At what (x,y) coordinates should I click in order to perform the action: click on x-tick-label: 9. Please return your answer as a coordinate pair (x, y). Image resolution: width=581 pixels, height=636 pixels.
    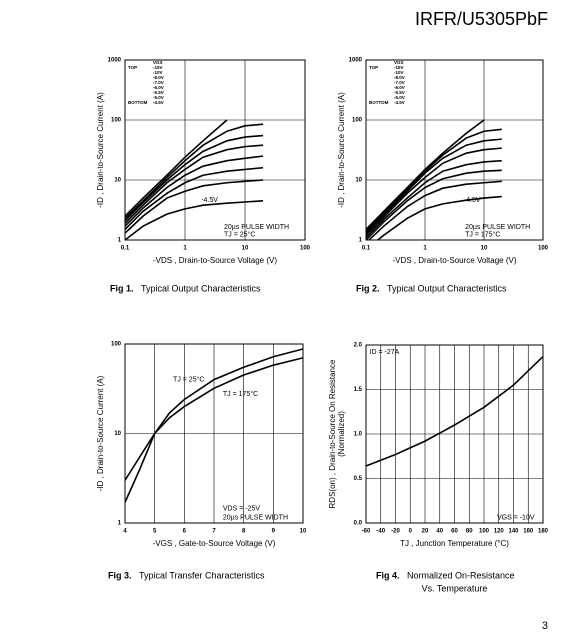
    Looking at the image, I should click on (274, 532).